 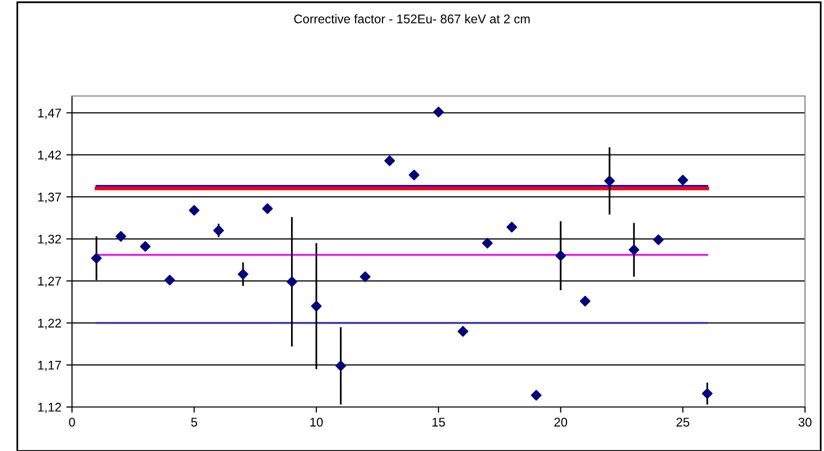 I want to click on chart-title: Corrective factor - 152Eu- 867 keV at 2 cm, so click(x=412, y=19).